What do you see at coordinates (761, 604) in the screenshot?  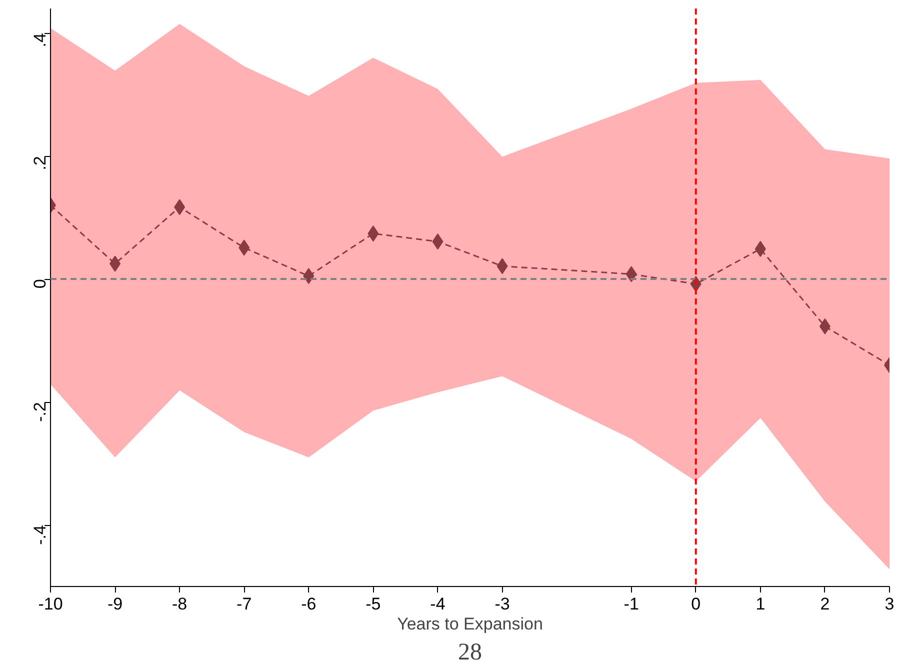 I see `x-tick-label: 1` at bounding box center [761, 604].